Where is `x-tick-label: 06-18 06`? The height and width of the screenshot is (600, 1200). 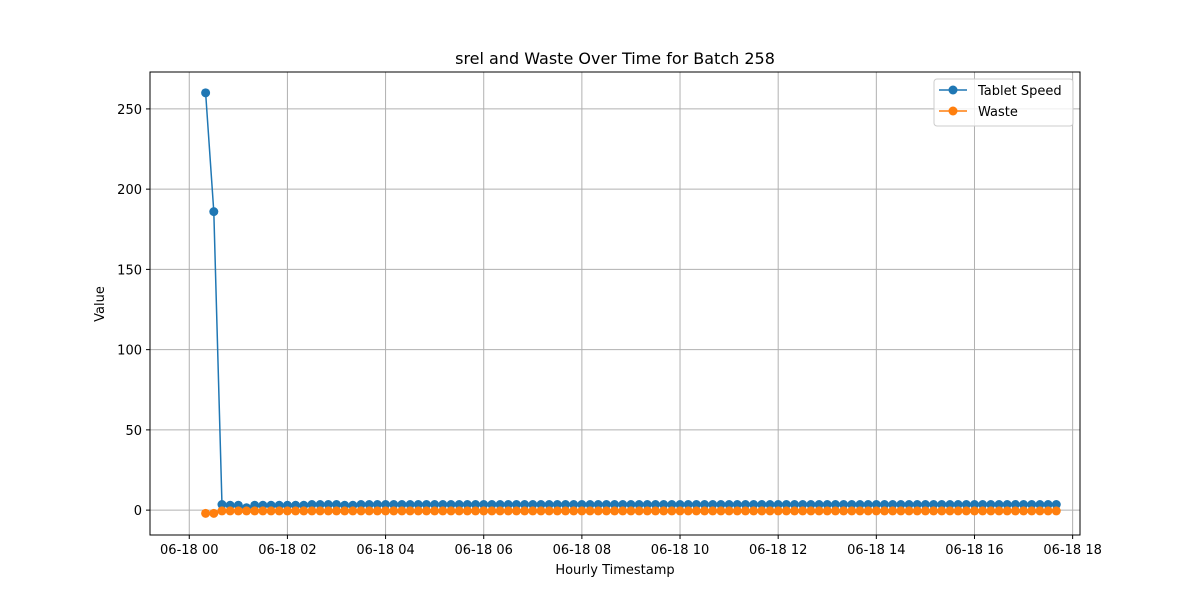 x-tick-label: 06-18 06 is located at coordinates (483, 550).